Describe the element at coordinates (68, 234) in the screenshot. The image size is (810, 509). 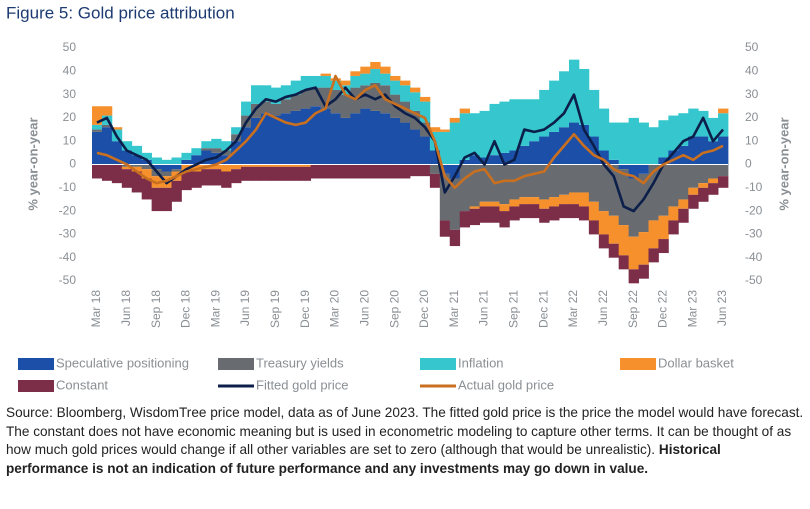
I see `y-tick-label: -30` at that location.